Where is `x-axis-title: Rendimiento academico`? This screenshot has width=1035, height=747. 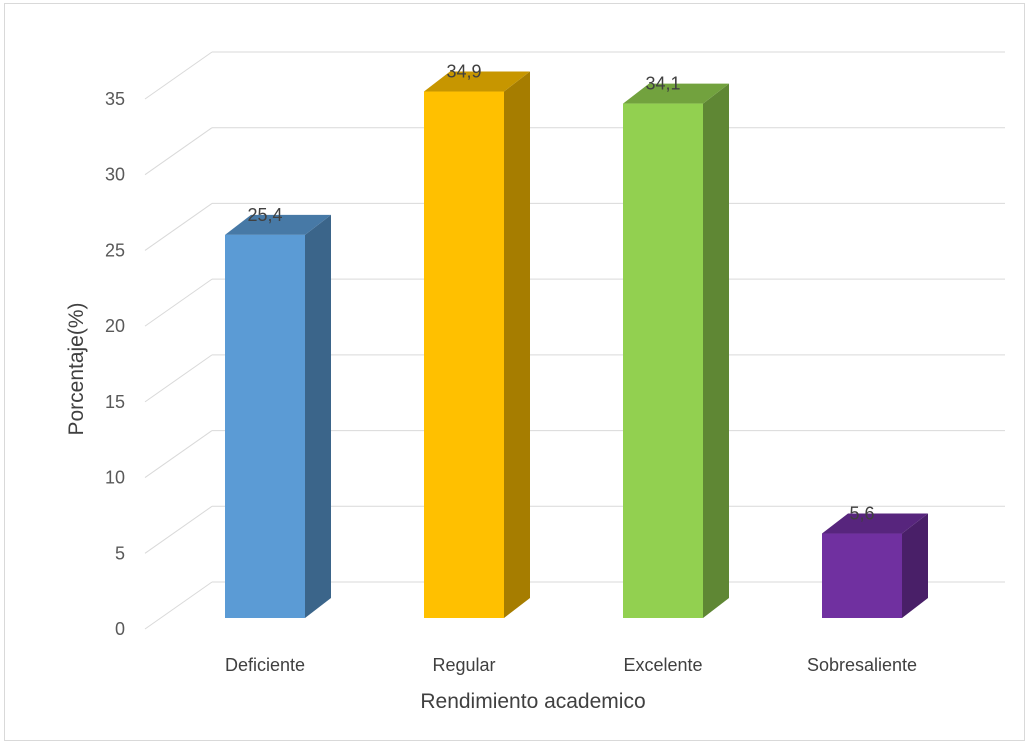 x-axis-title: Rendimiento academico is located at coordinates (532, 701).